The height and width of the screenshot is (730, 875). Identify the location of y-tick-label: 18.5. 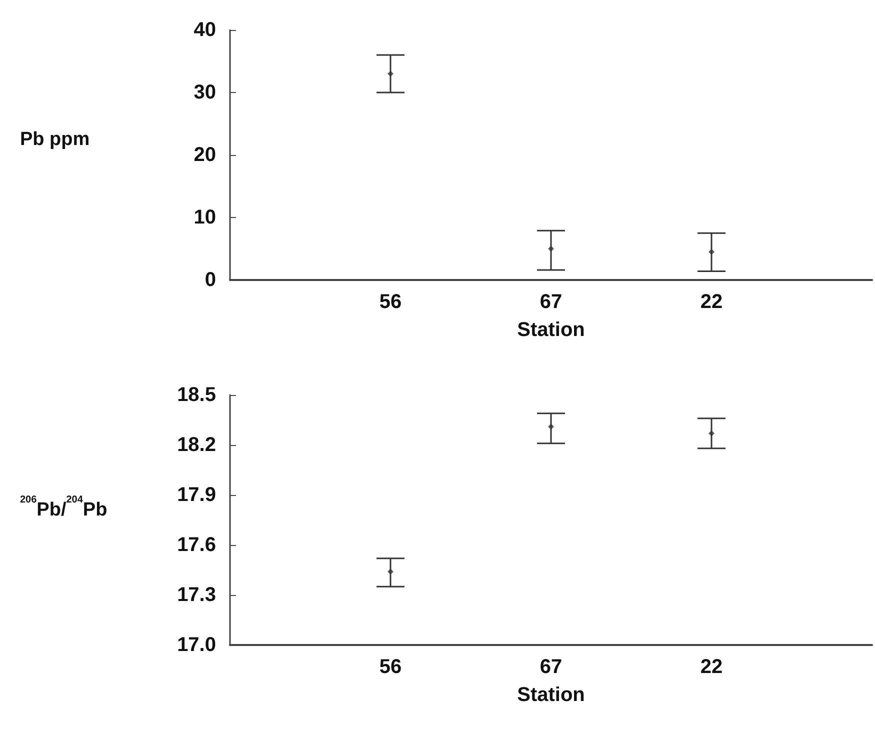
(196, 395).